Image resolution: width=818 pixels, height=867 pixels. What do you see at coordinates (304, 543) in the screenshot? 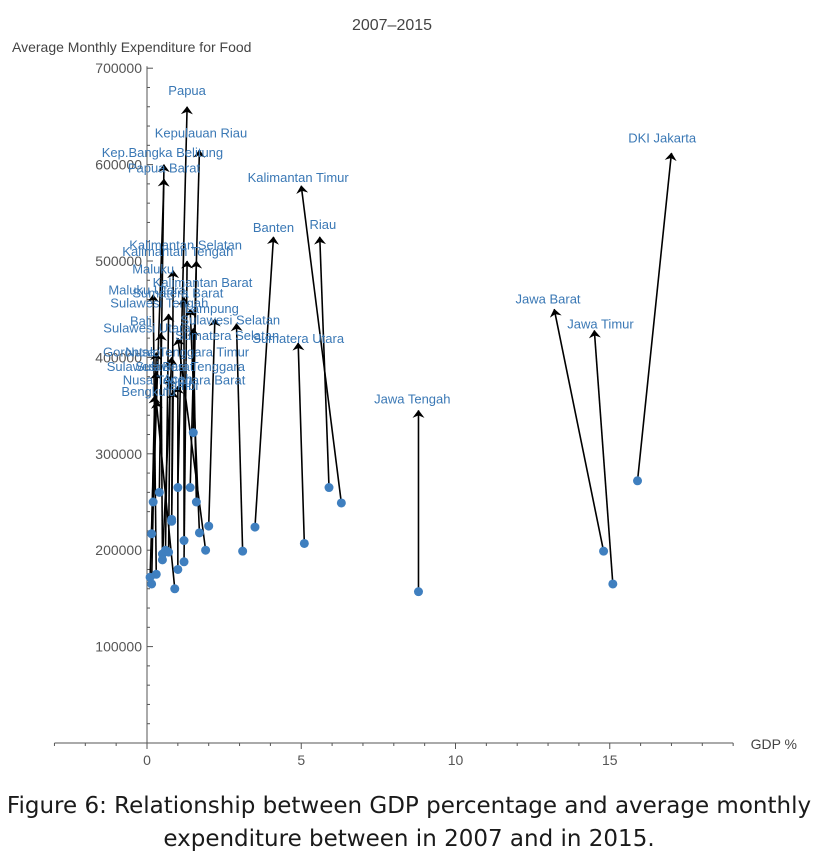
I see `point-sumatera-utara` at bounding box center [304, 543].